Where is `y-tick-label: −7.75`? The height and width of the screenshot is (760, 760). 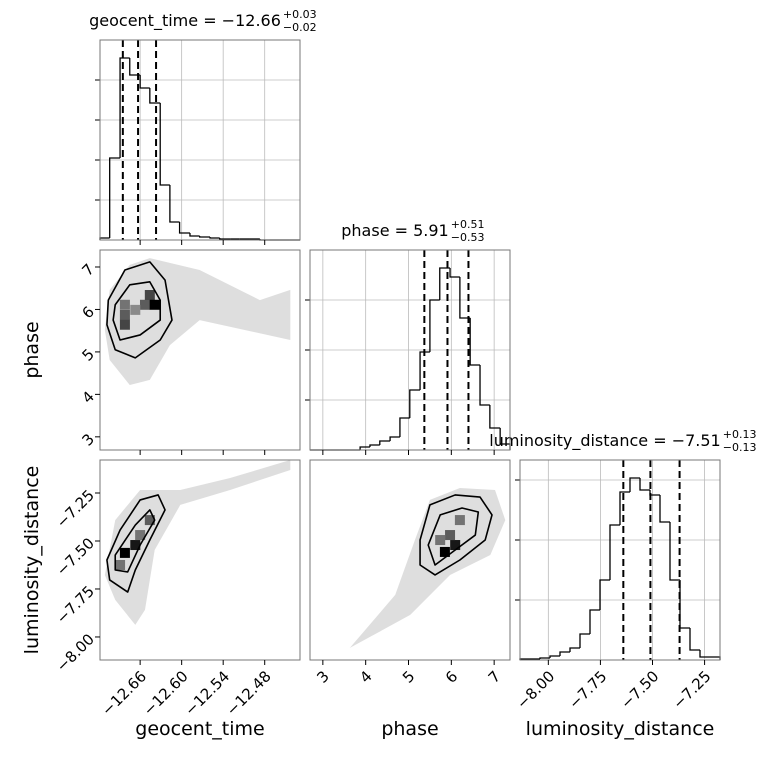 y-tick-label: −7.75 is located at coordinates (75, 604).